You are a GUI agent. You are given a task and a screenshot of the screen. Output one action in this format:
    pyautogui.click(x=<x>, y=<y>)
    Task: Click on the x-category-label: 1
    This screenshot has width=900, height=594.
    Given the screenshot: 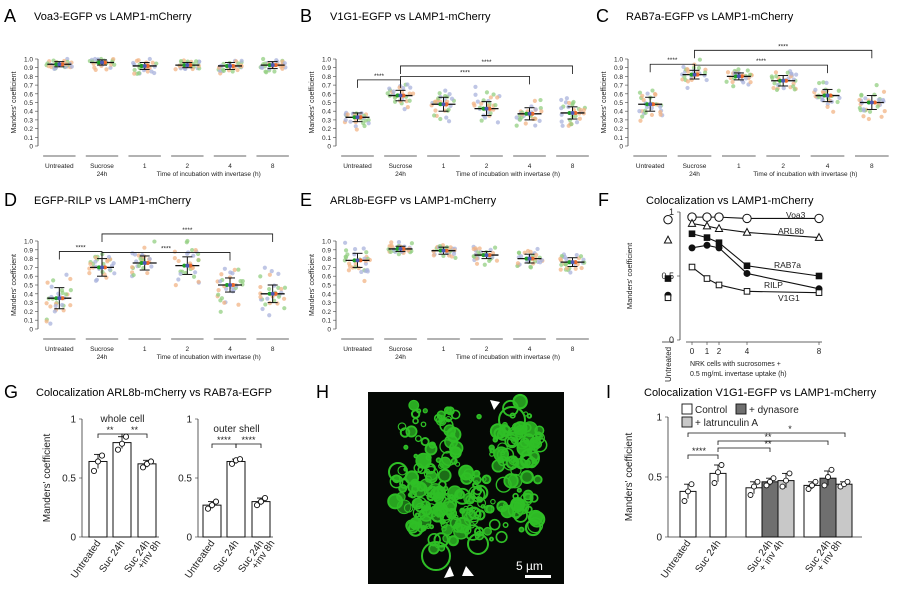 What is the action you would take?
    pyautogui.click(x=444, y=166)
    